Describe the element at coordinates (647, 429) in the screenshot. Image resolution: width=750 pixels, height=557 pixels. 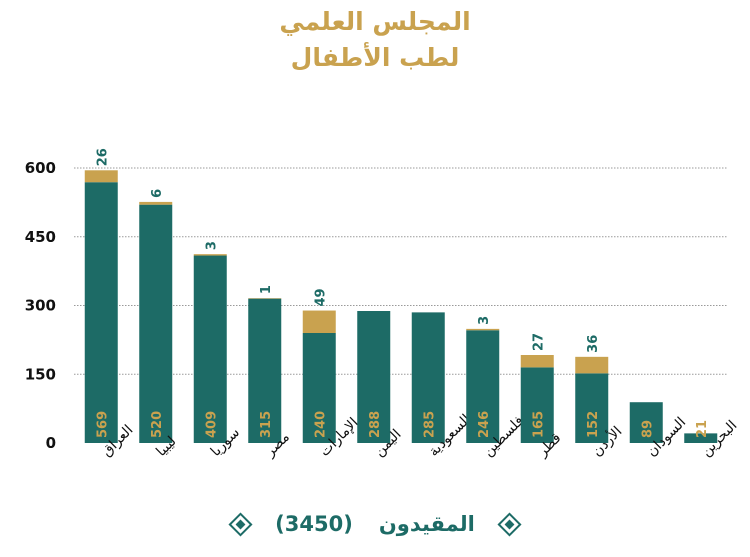
I see `bar-value-label: 89` at that location.